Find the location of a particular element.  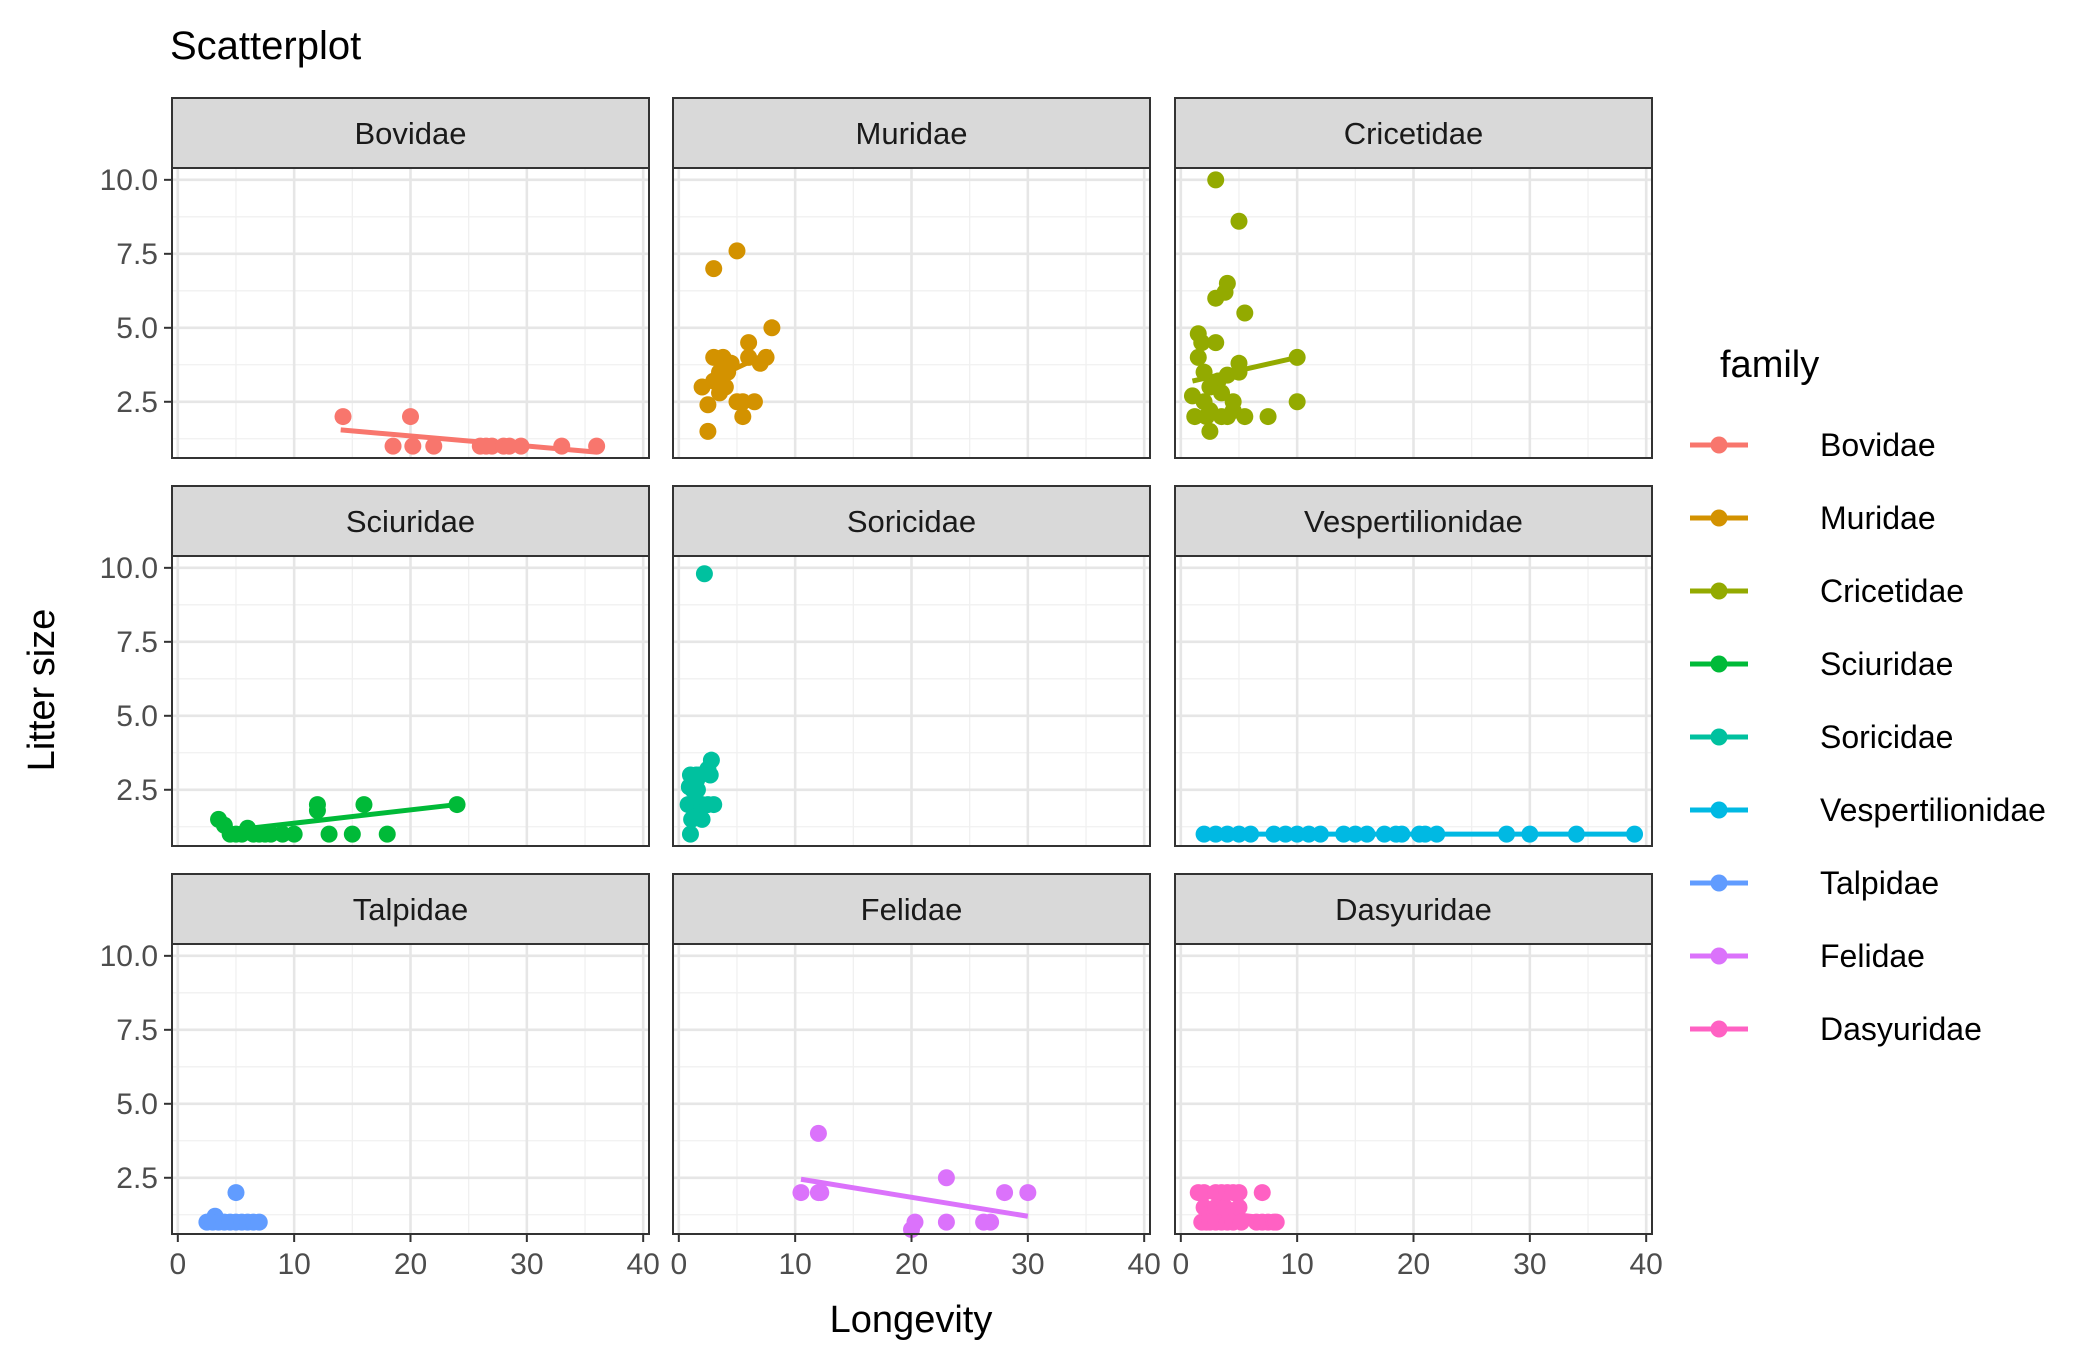

legend-item-talpidae: Talpidae is located at coordinates (1814, 883).